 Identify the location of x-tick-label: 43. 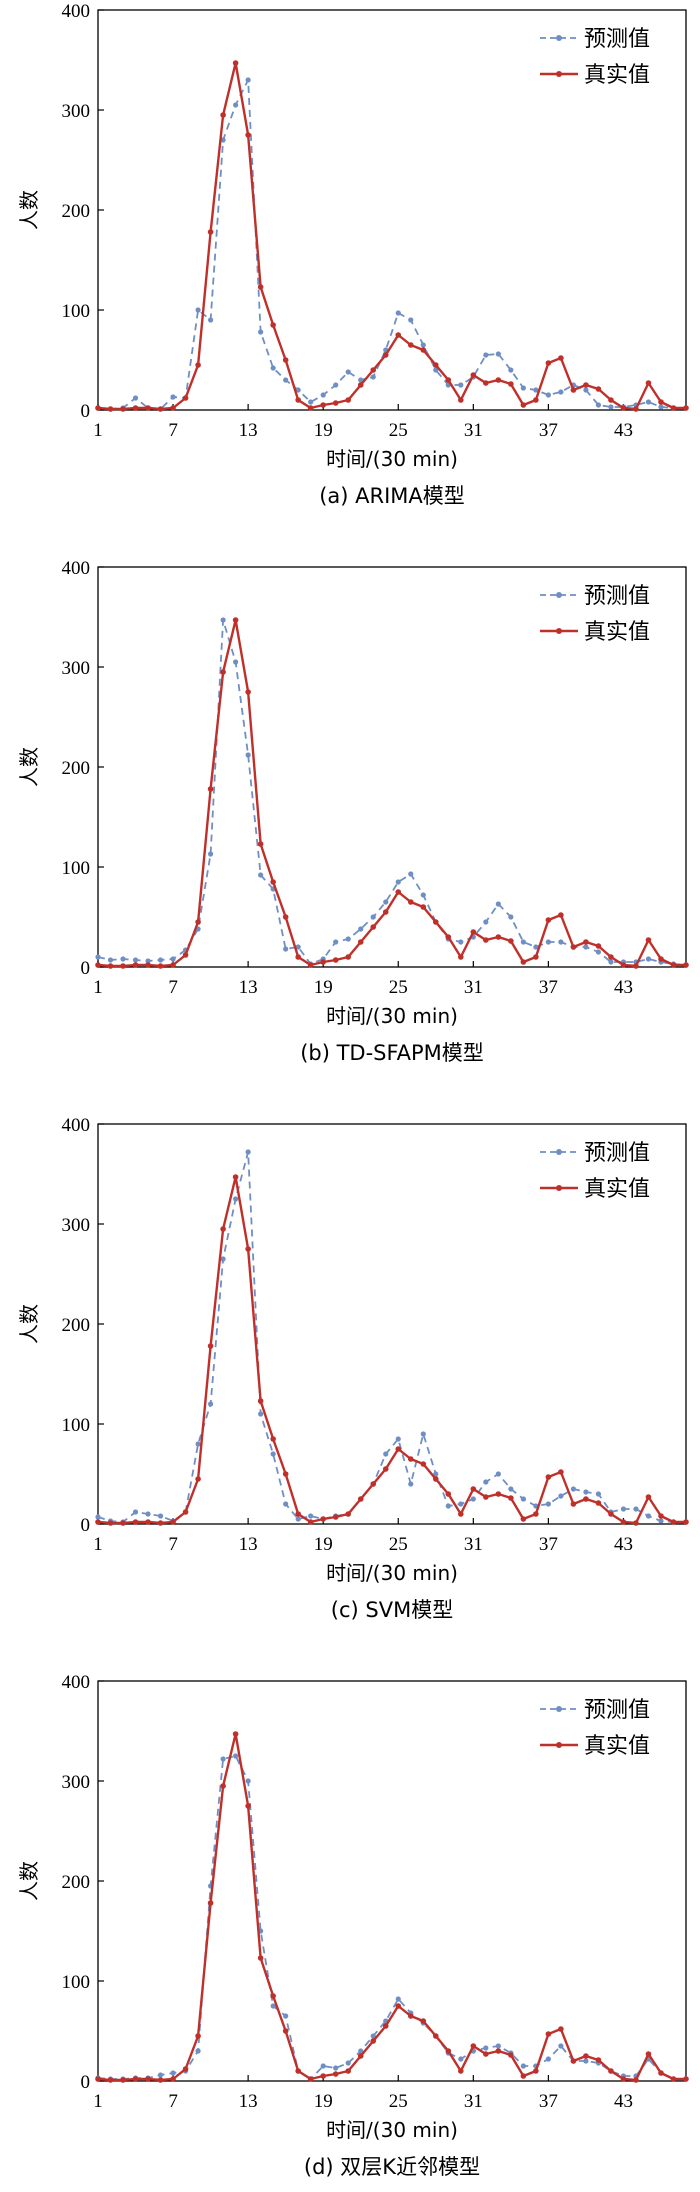
(623, 430).